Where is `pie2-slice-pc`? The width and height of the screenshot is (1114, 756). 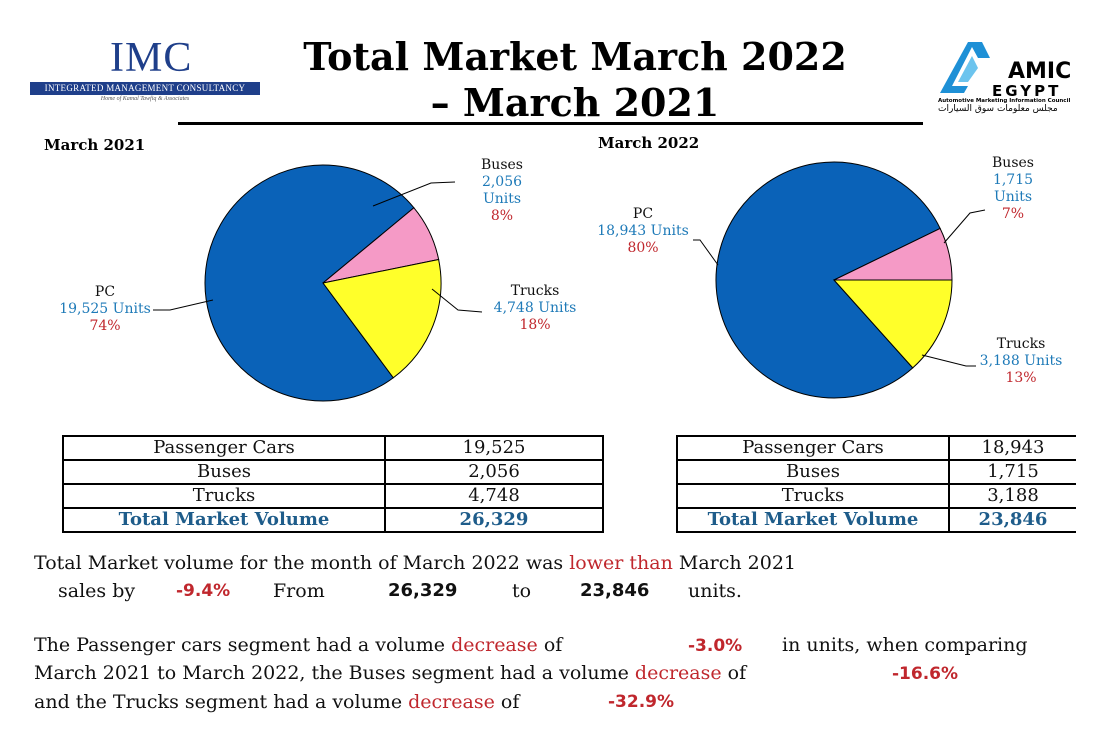
pie2-slice-pc is located at coordinates (828, 280).